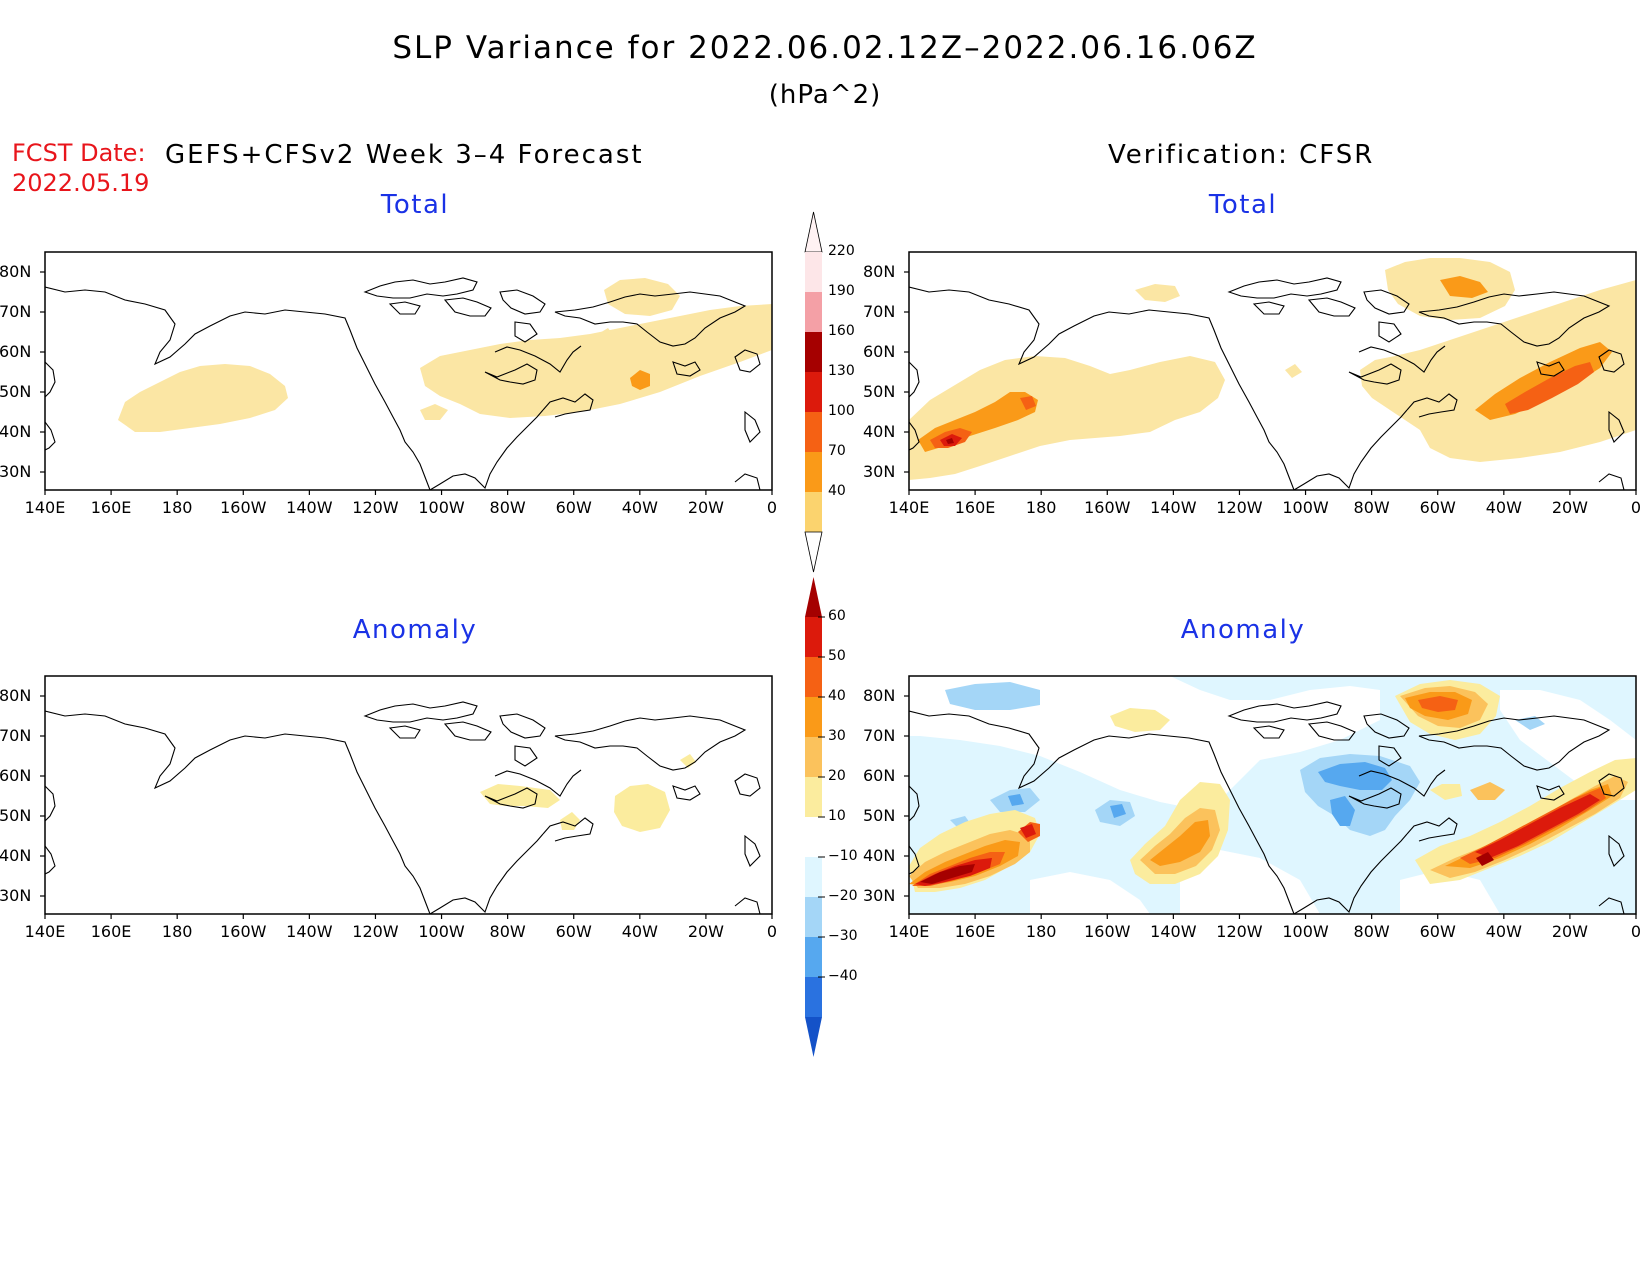 The width and height of the screenshot is (1650, 1275). I want to click on colorbar-total-label: 160, so click(841, 331).